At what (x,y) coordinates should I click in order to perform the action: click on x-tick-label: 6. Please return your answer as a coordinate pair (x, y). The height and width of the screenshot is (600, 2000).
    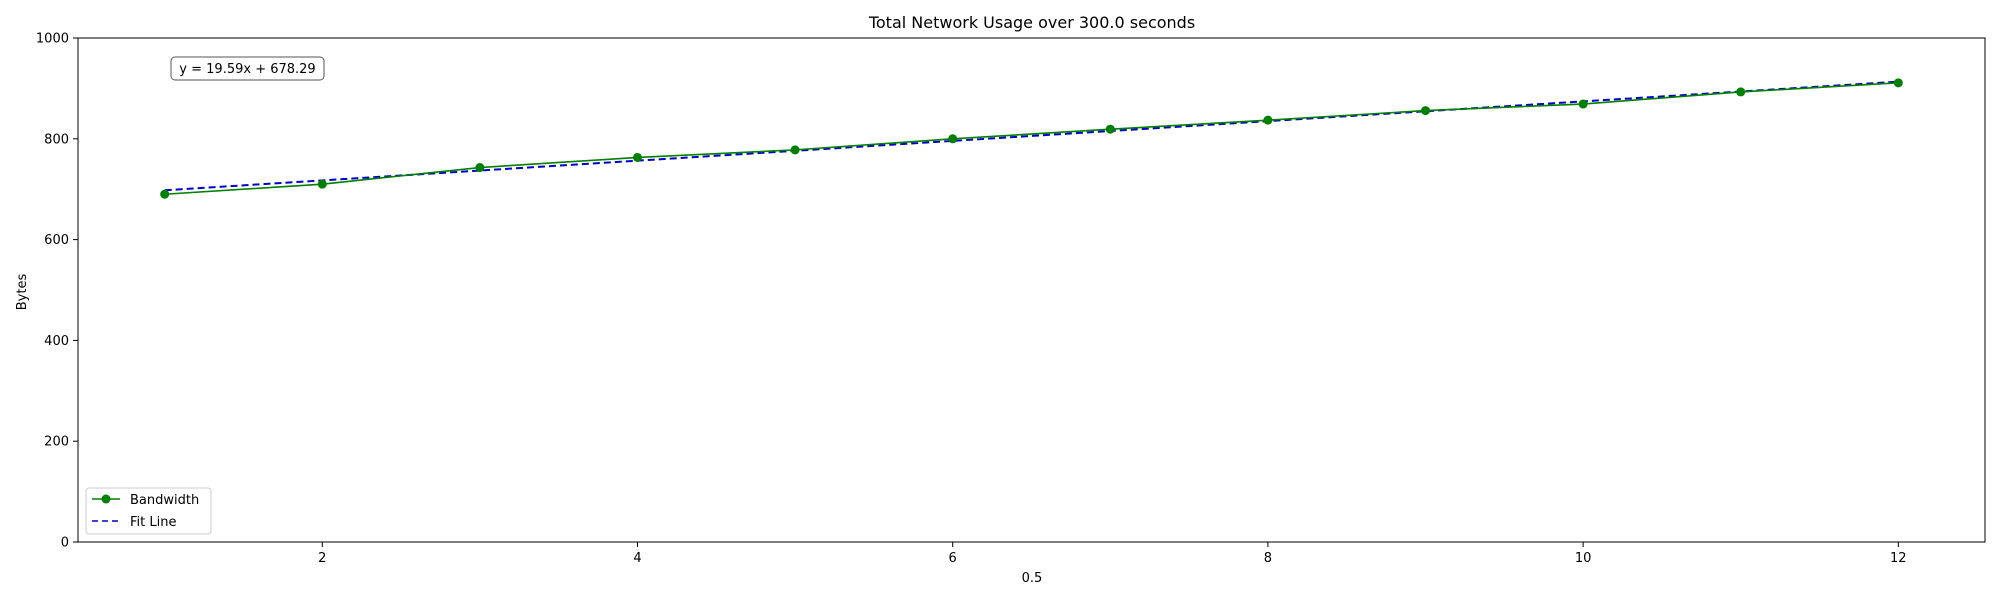
    Looking at the image, I should click on (953, 558).